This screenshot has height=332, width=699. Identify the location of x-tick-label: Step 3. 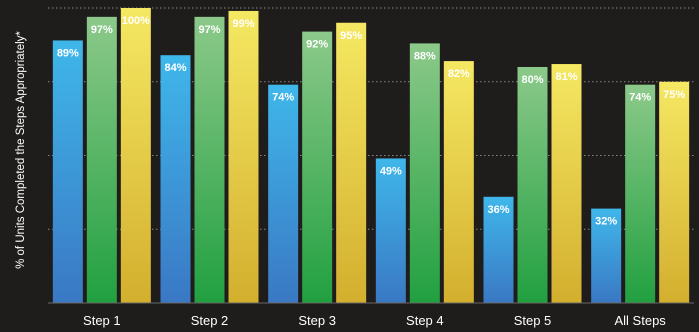
(317, 320).